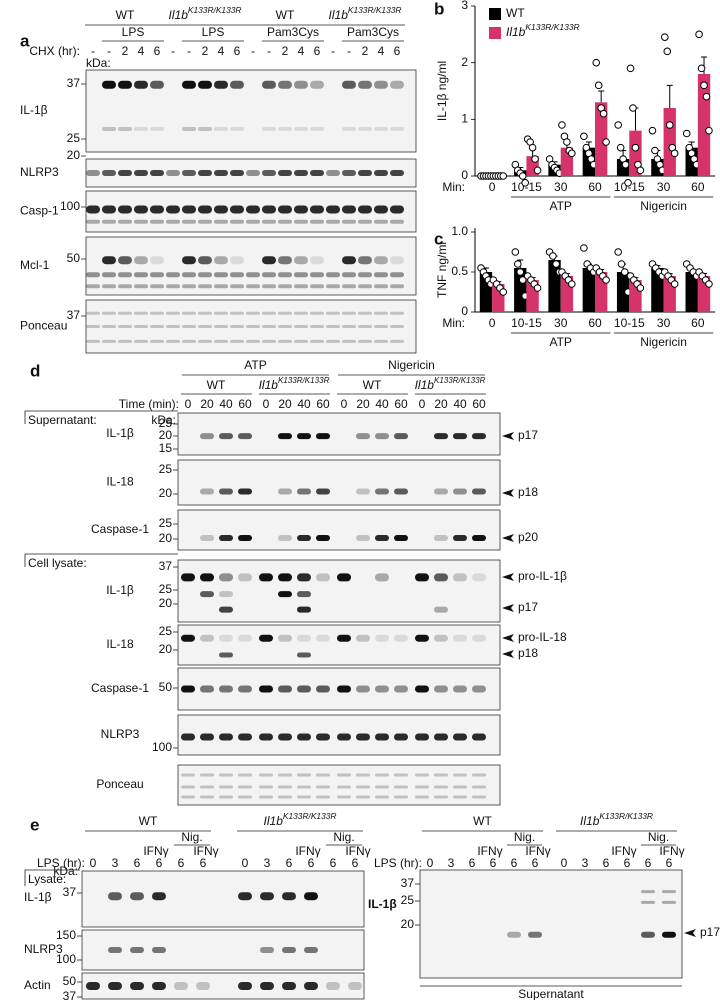 The height and width of the screenshot is (1000, 720). Describe the element at coordinates (464, 175) in the screenshot. I see `y-tick-label: 0` at that location.